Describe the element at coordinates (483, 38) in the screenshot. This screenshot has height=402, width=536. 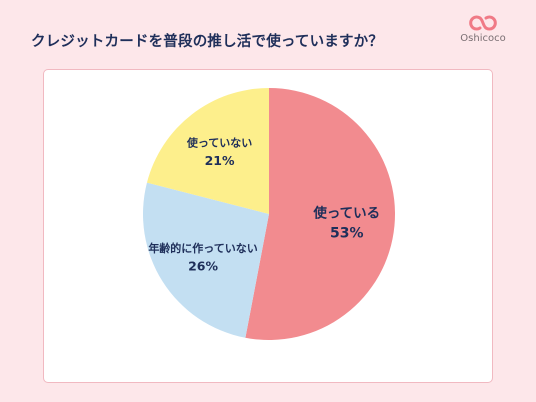
I see `logo-text: Oshicoco` at that location.